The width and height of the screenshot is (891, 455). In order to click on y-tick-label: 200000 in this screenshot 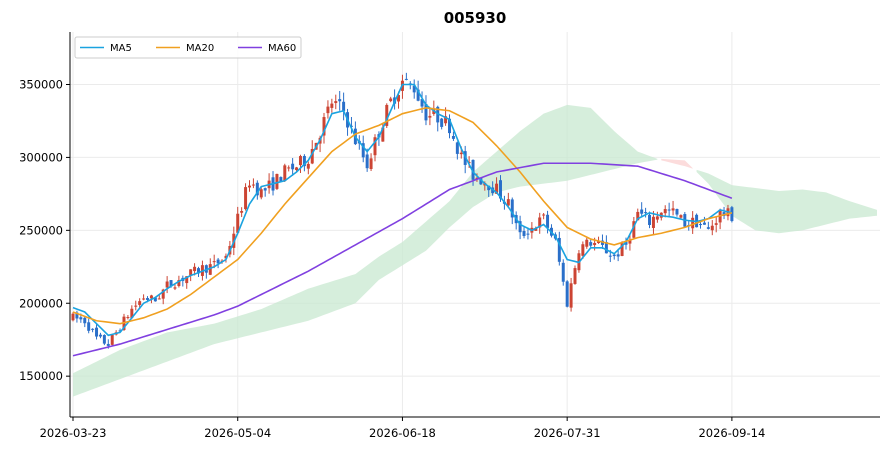, I will do `click(41, 303)`.